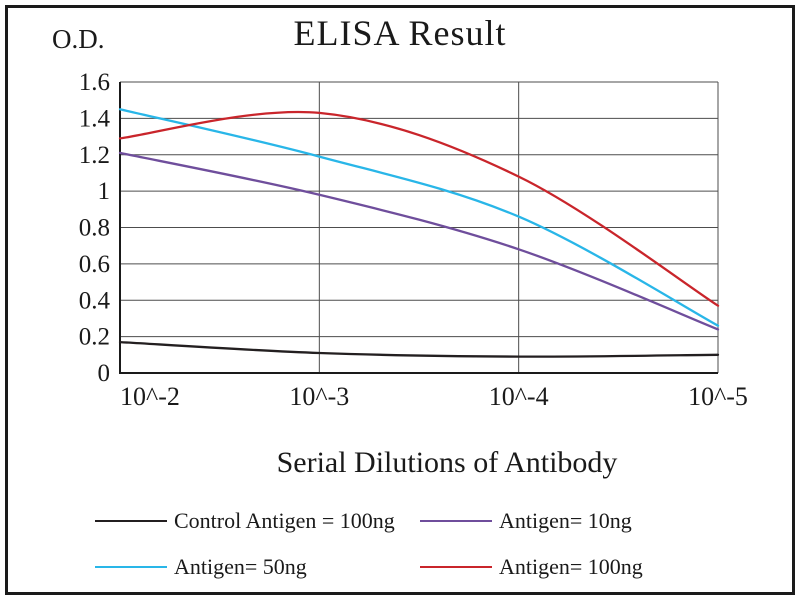 Image resolution: width=800 pixels, height=600 pixels. Describe the element at coordinates (565, 520) in the screenshot. I see `legend-label: Antigen= 10ng` at that location.